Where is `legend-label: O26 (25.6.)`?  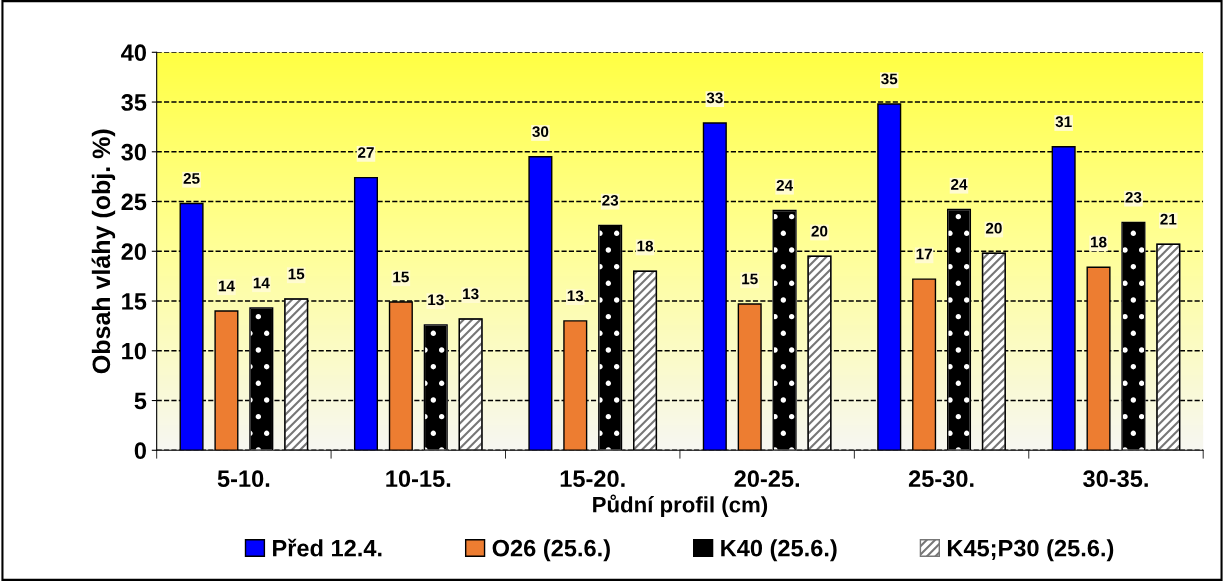
legend-label: O26 (25.6.) is located at coordinates (551, 550).